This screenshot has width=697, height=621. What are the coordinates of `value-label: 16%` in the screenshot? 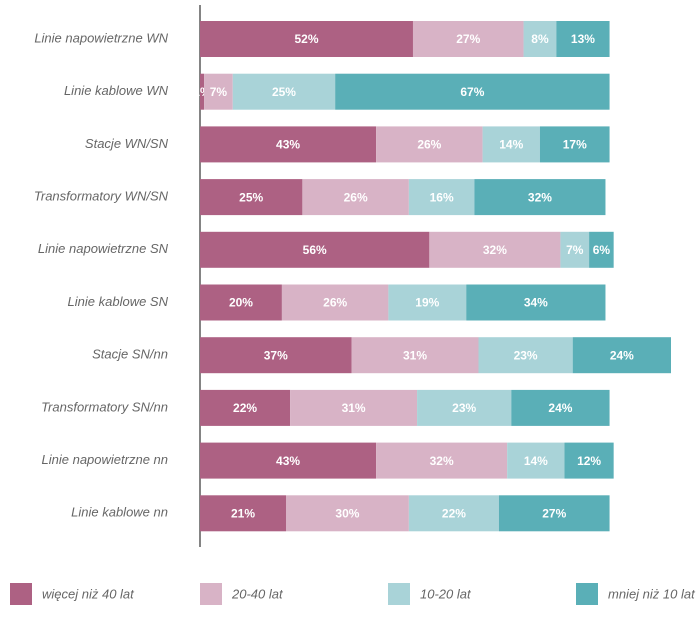 It's located at (442, 197).